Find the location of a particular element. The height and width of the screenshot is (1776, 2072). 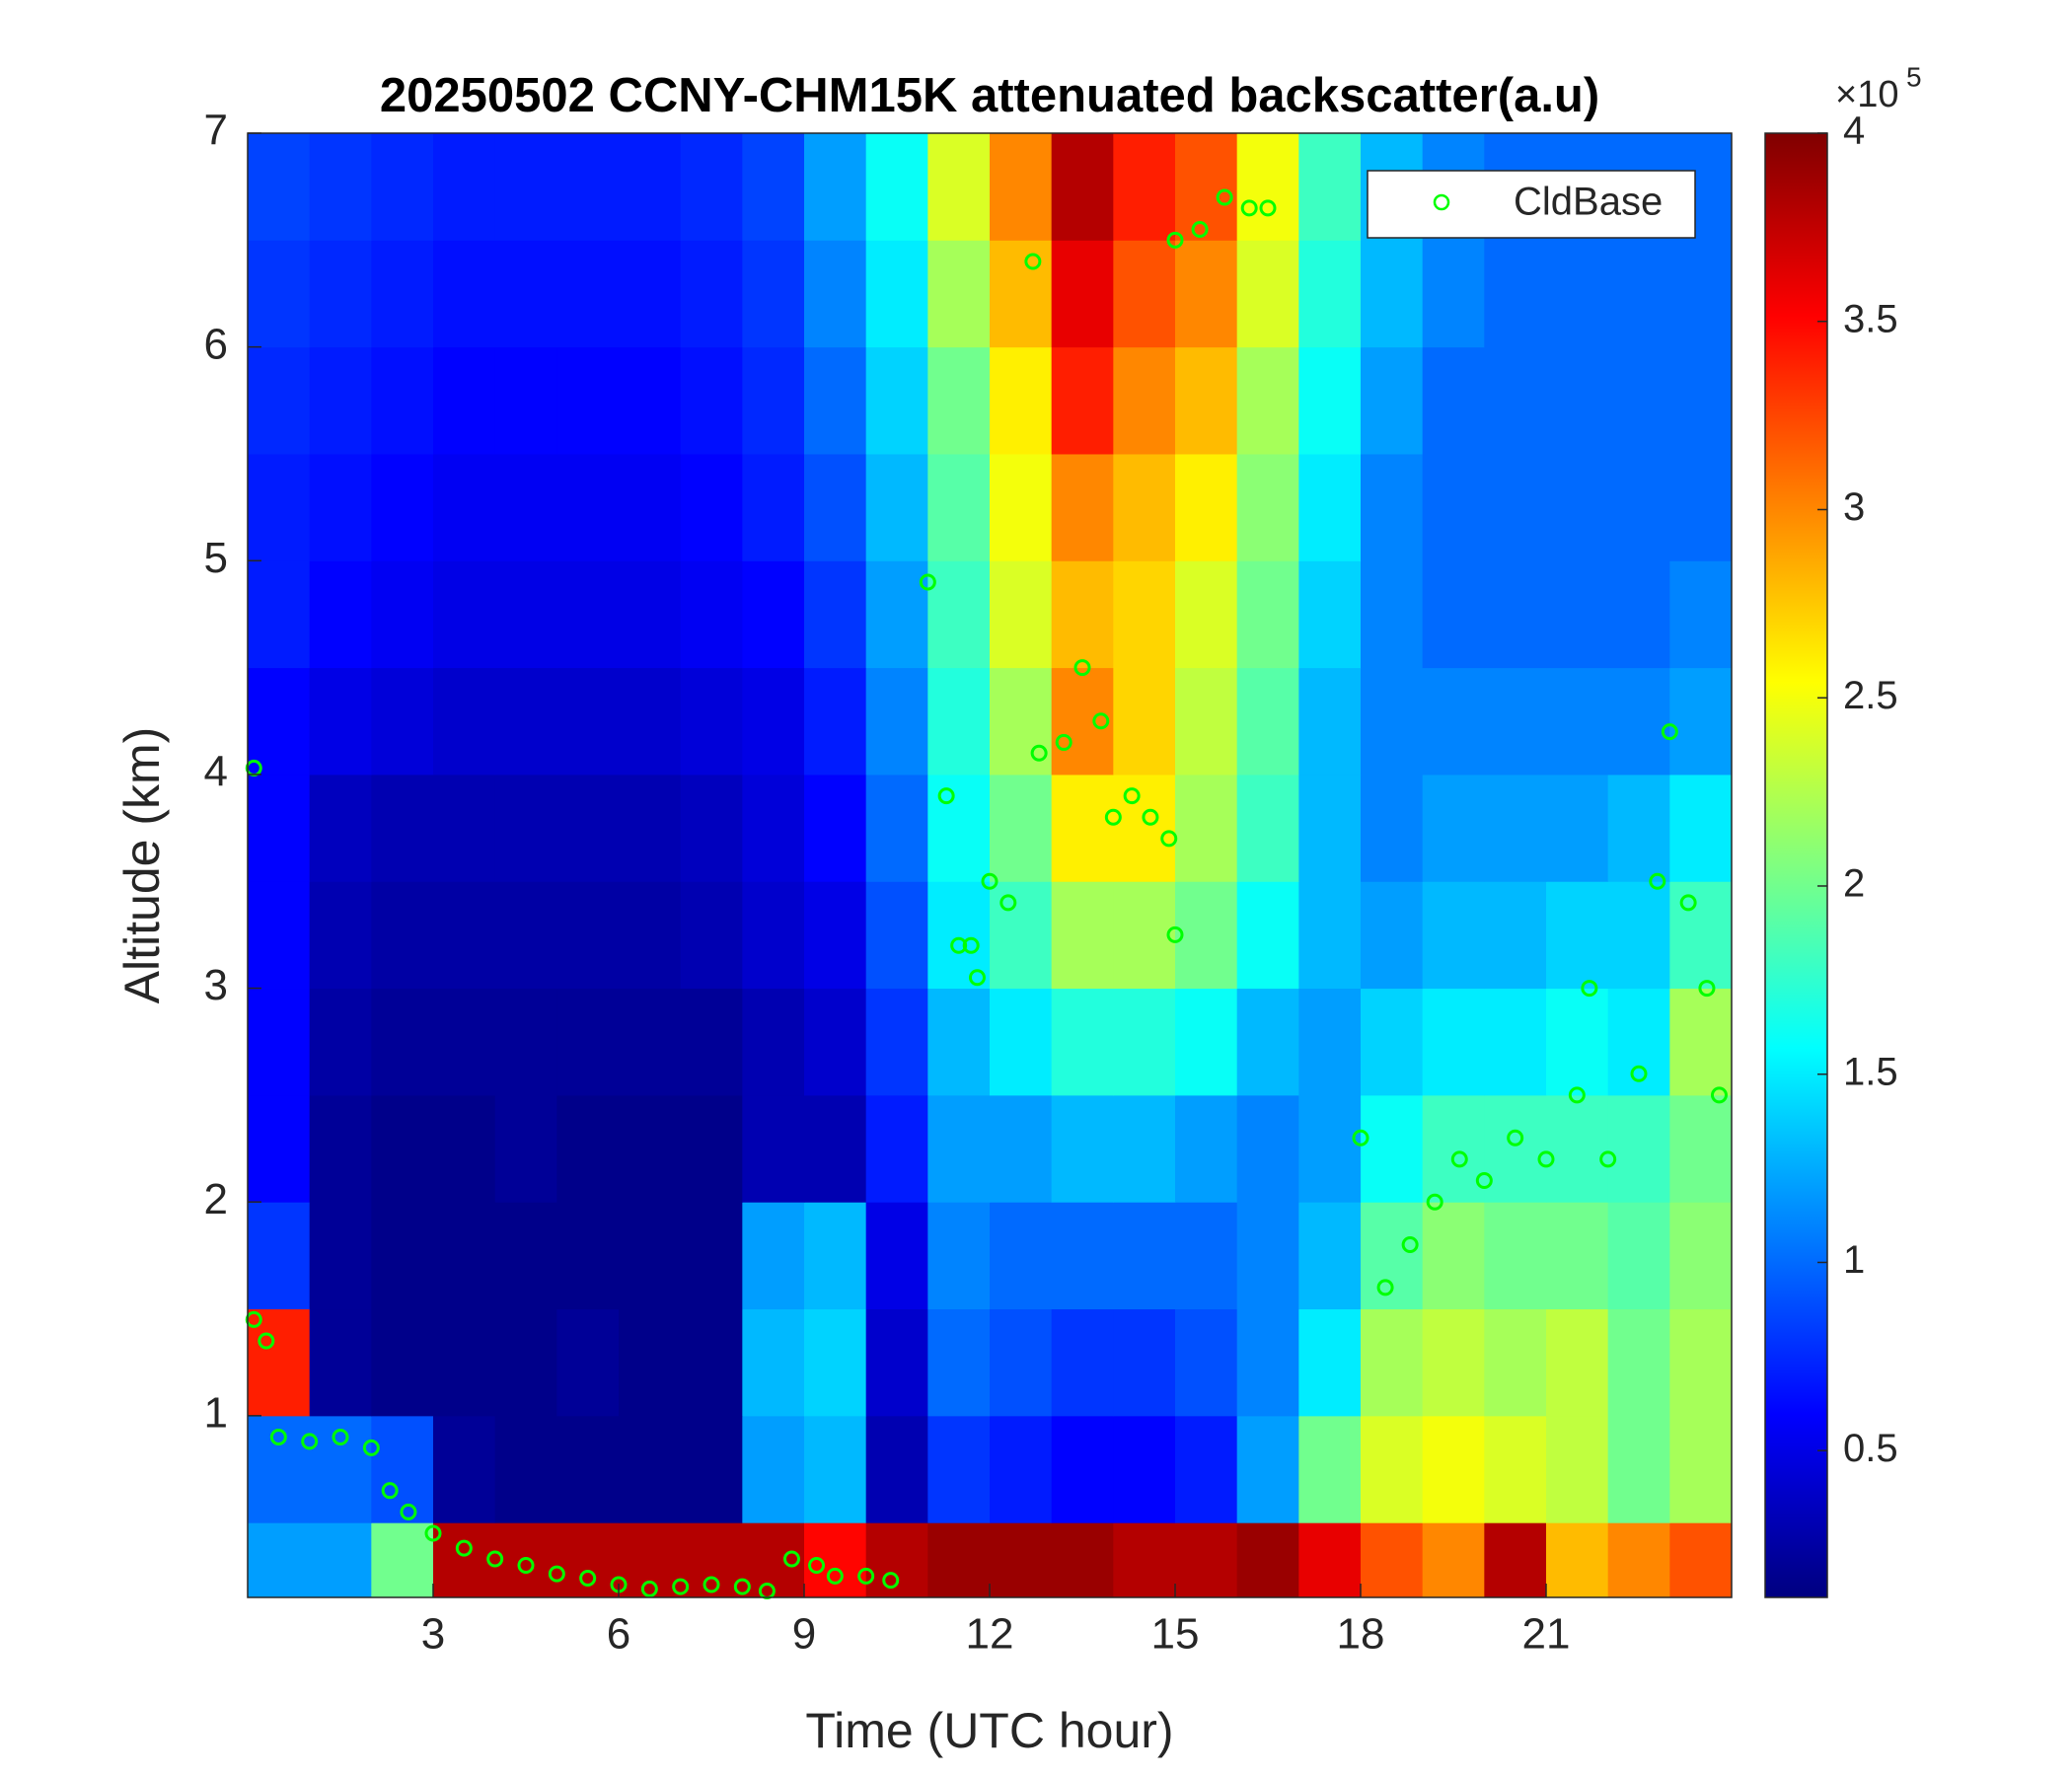

x-tick-label: 18 is located at coordinates (1361, 1635).